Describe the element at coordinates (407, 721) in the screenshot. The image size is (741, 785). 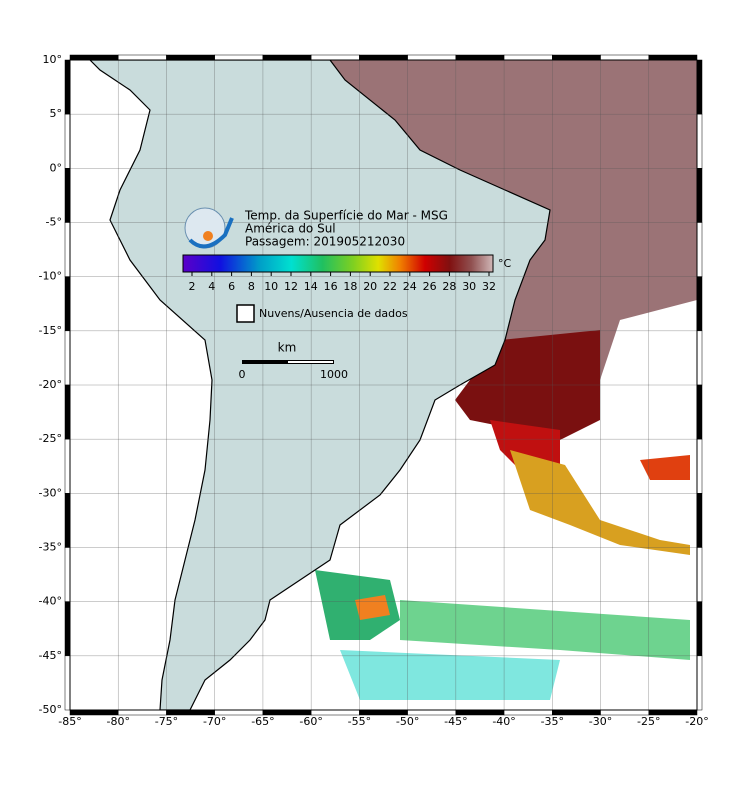
I see `lon-label: -50°` at that location.